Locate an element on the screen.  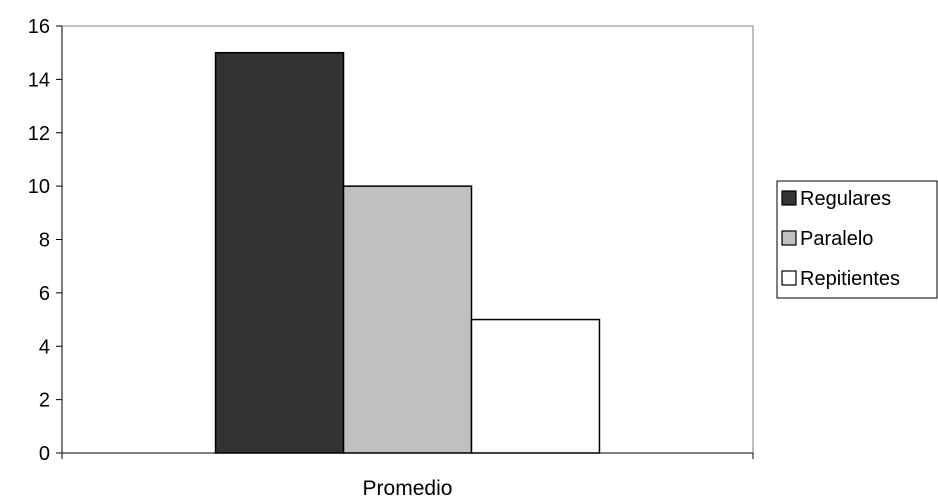
y-tick-label: 8 is located at coordinates (44, 241).